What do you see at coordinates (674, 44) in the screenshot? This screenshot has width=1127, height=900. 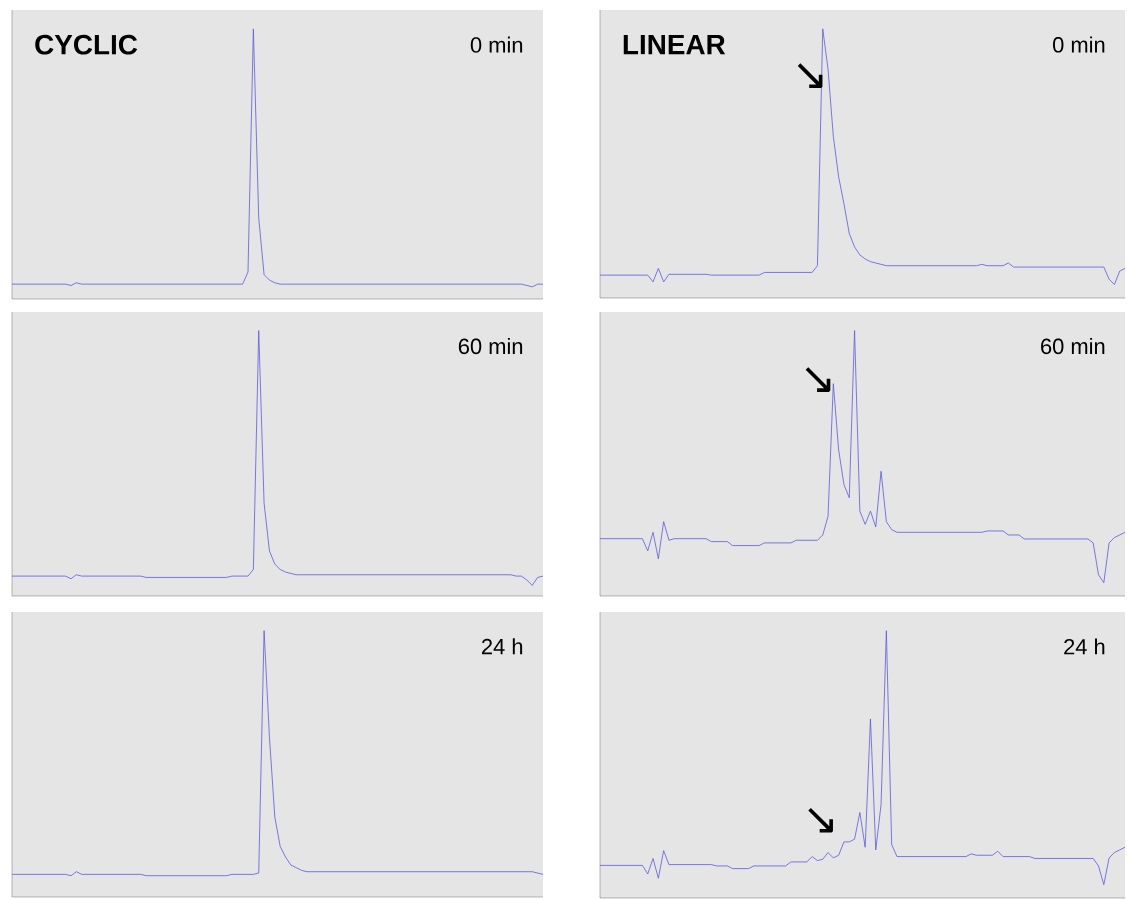 I see `chart-title: LINEAR` at bounding box center [674, 44].